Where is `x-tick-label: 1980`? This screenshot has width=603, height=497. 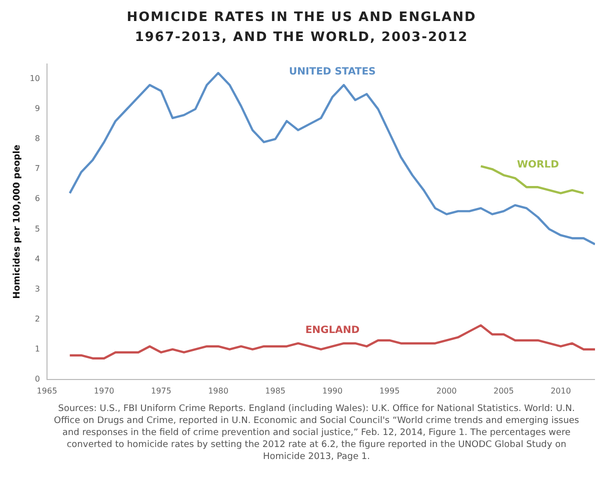
x-tick-label: 1980 is located at coordinates (218, 391).